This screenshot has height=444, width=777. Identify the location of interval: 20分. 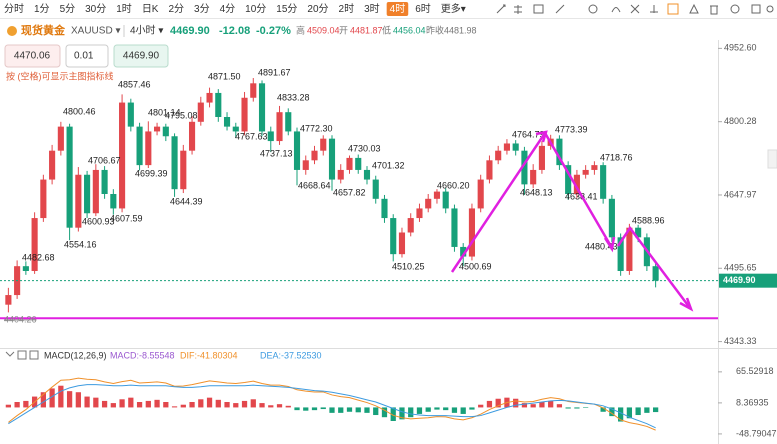
(317, 9).